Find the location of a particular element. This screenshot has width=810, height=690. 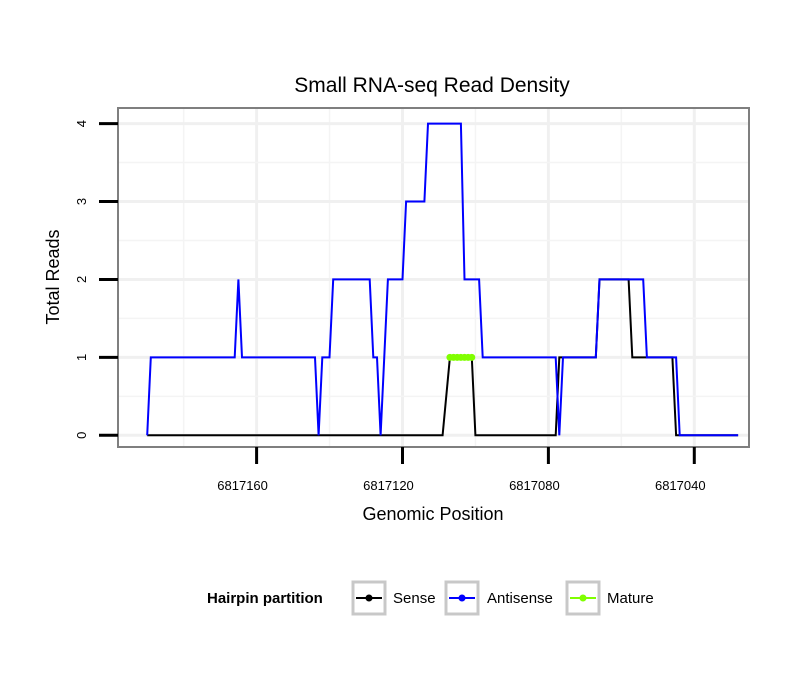

legend-point-antisense is located at coordinates (462, 598).